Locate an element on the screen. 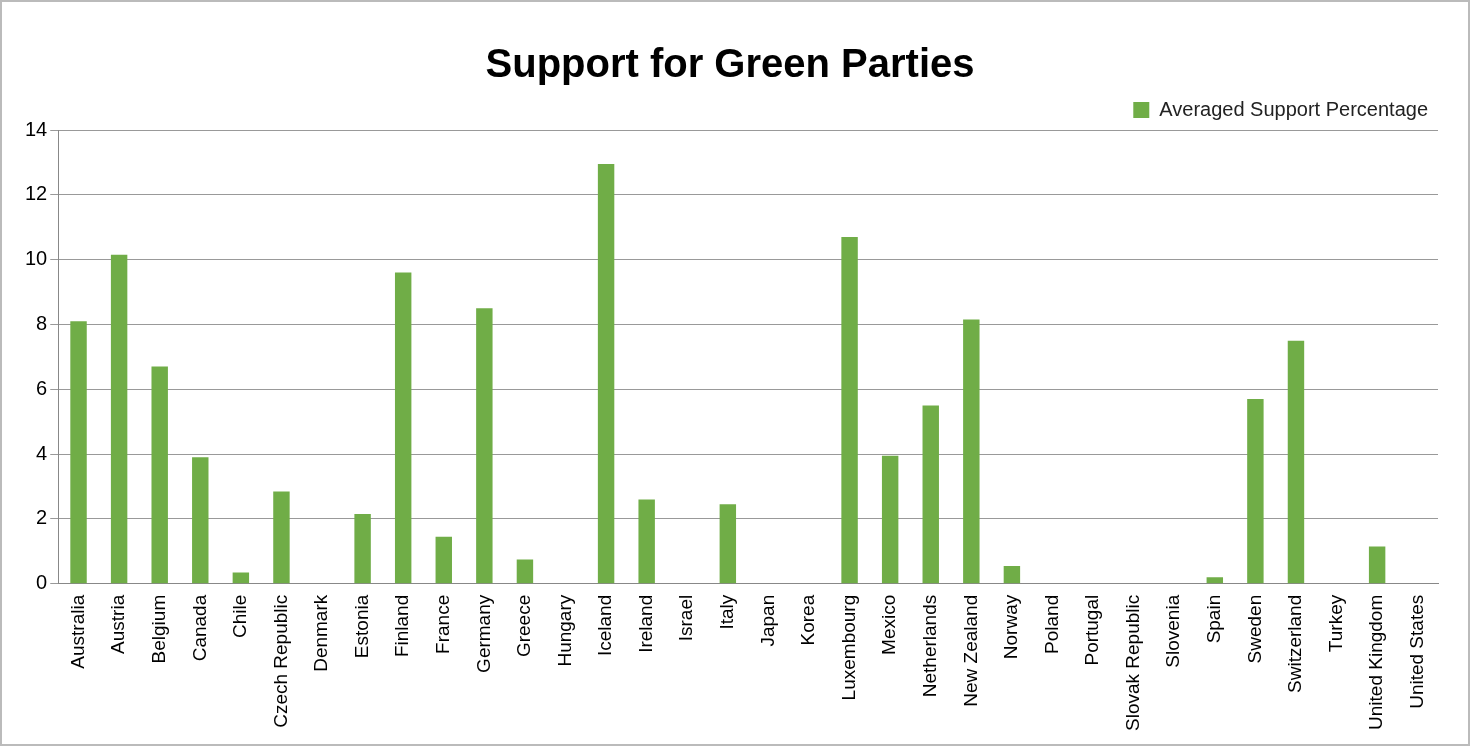 This screenshot has height=746, width=1470. x-tick-label: Mexico is located at coordinates (889, 624).